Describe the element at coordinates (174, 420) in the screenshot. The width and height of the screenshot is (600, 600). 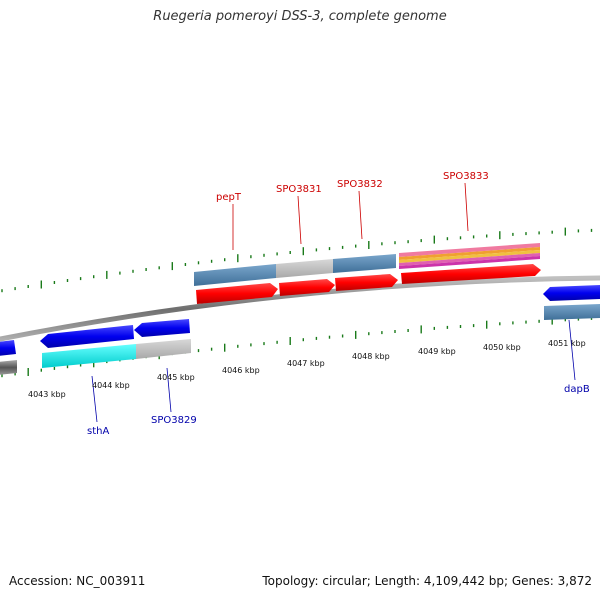
I see `gene-label-SPO3829: SPO3829` at that location.